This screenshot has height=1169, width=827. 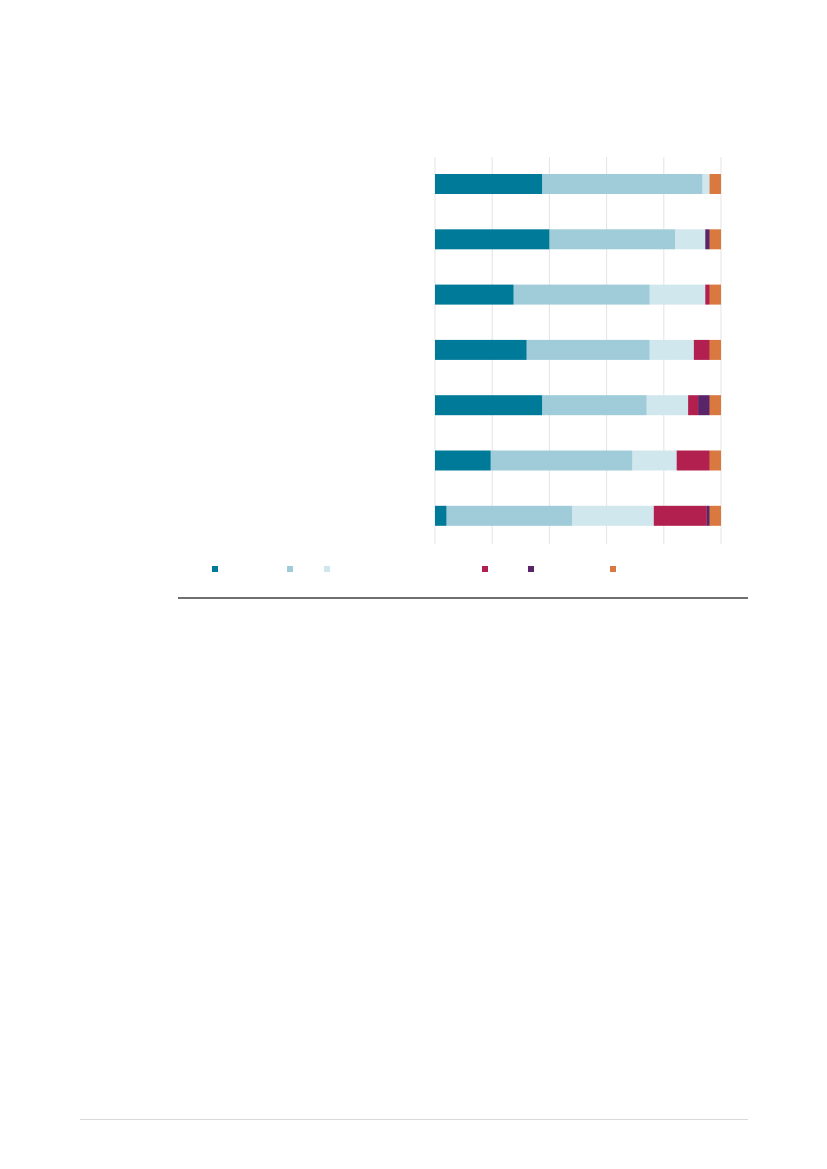 I want to click on bars, so click(x=578, y=350).